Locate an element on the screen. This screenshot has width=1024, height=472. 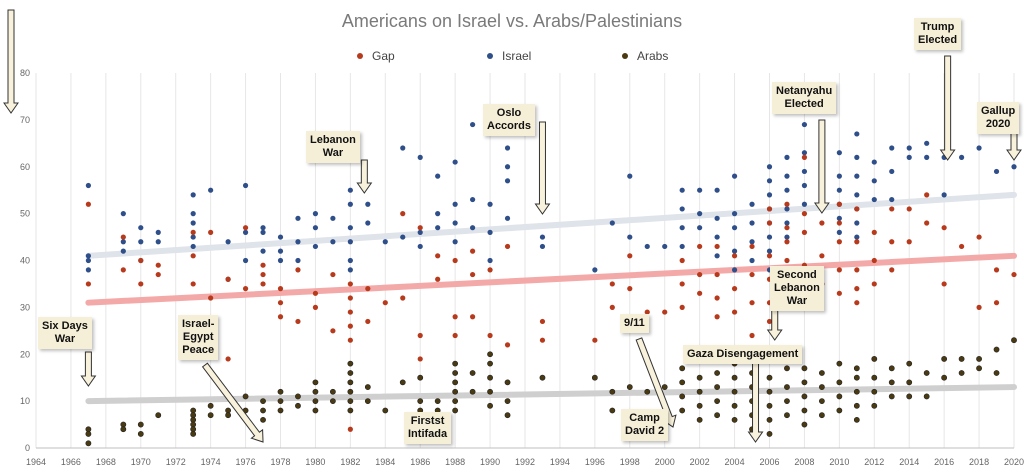
x-tick-label: 1990 is located at coordinates (490, 462).